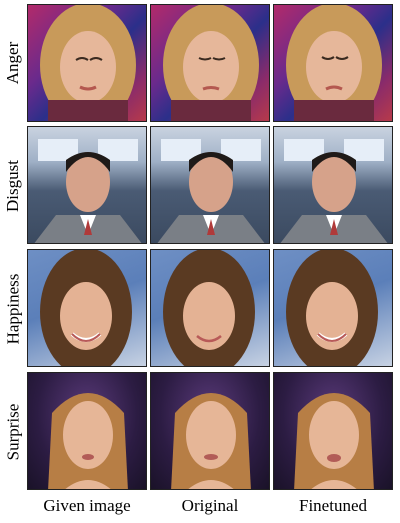 Image resolution: width=400 pixels, height=523 pixels. What do you see at coordinates (210, 505) in the screenshot?
I see `column-label-original: Original` at bounding box center [210, 505].